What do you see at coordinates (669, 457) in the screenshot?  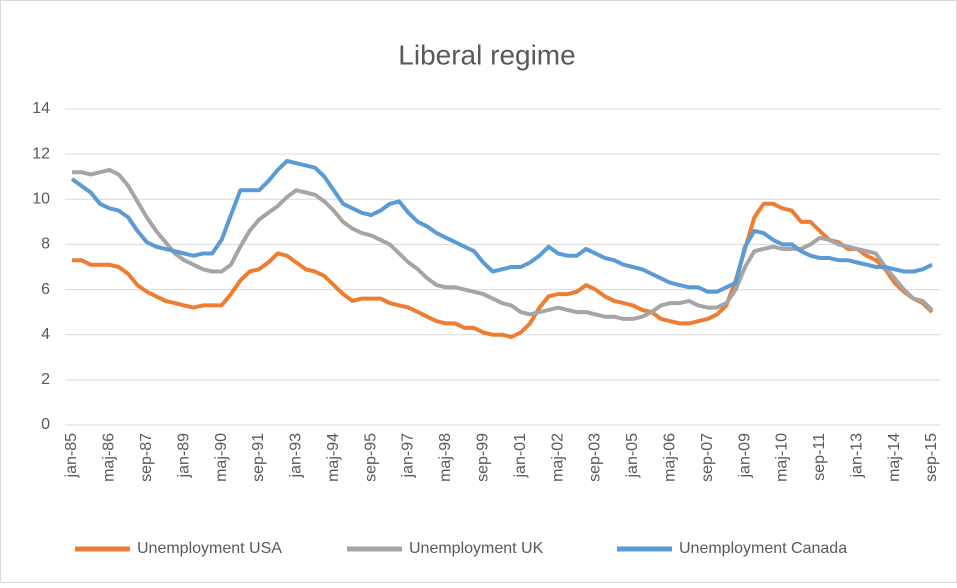 I see `x-tick-label: maj-06` at bounding box center [669, 457].